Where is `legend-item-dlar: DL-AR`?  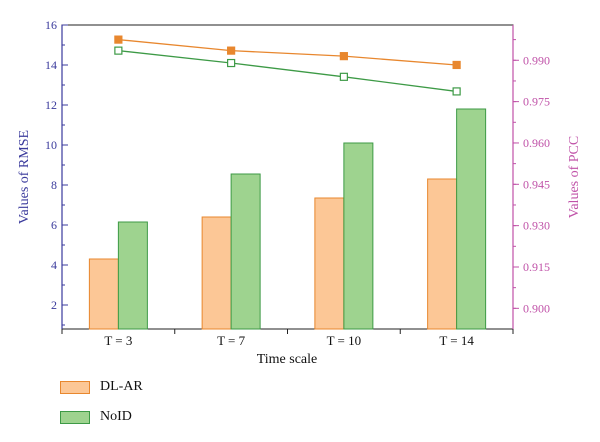
legend-item-dlar: DL-AR is located at coordinates (101, 387).